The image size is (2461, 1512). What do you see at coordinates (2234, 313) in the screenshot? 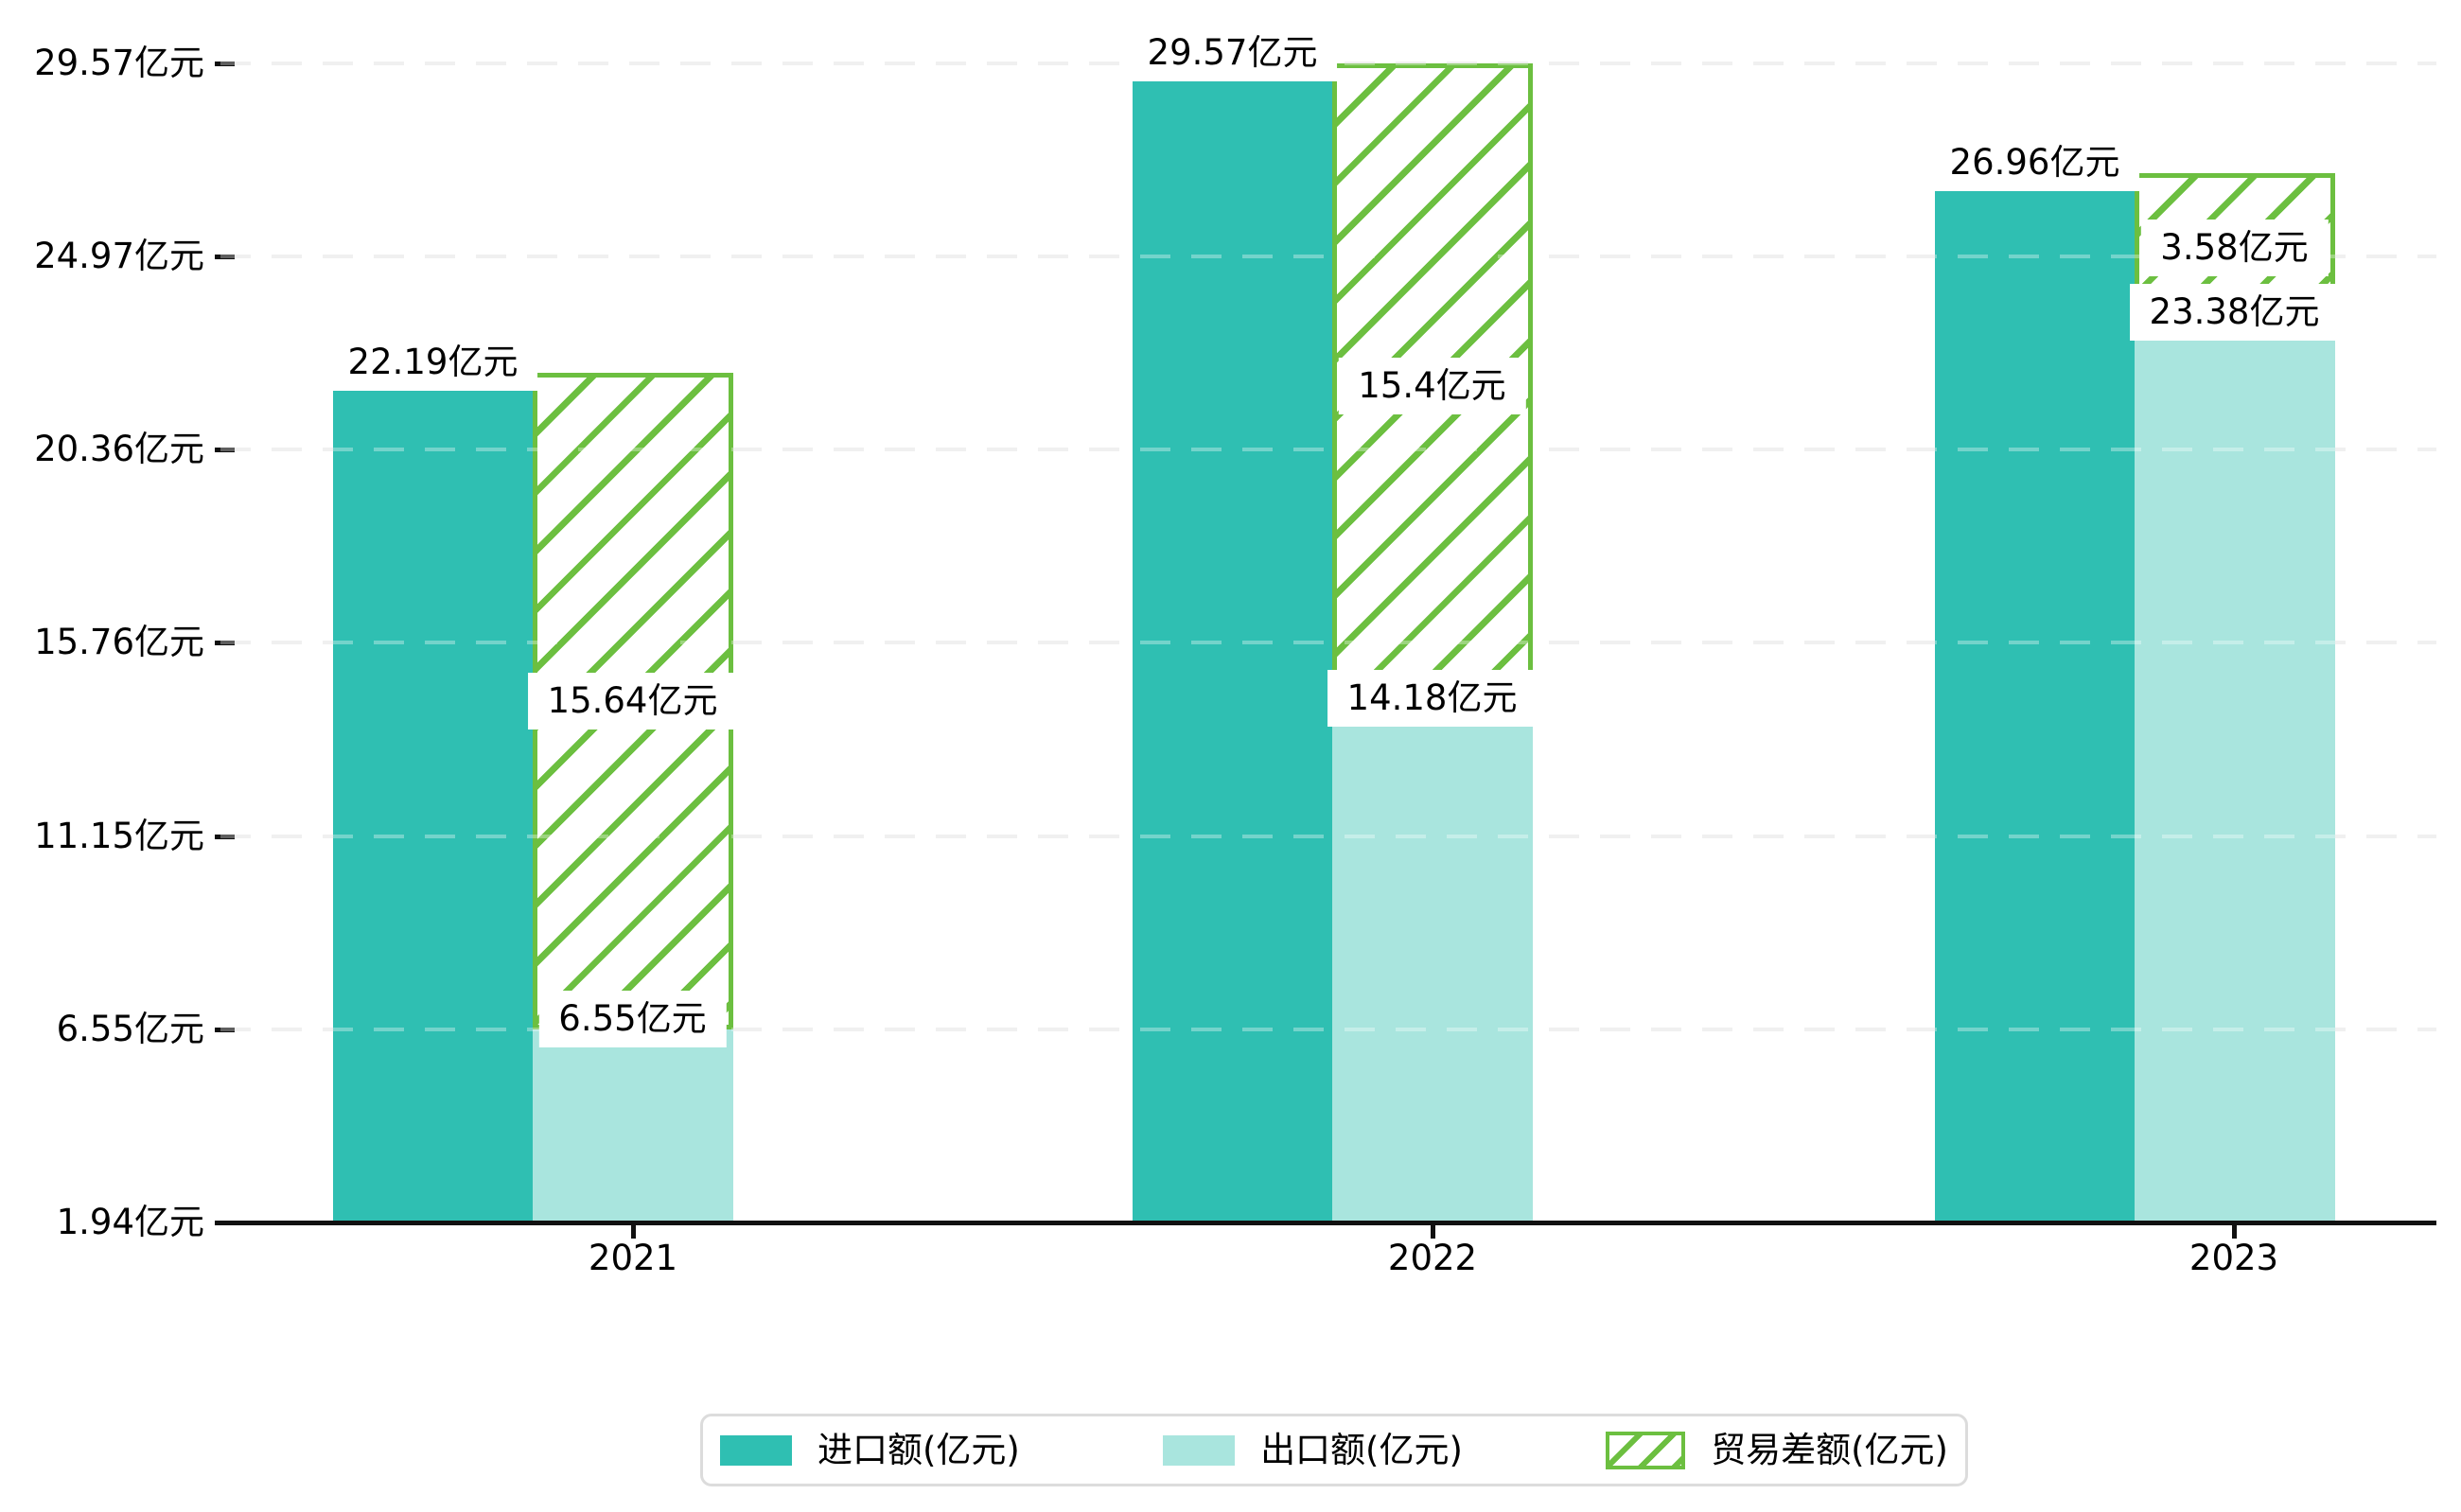
I see `value-label-export-2023: 23.38亿元` at bounding box center [2234, 313].